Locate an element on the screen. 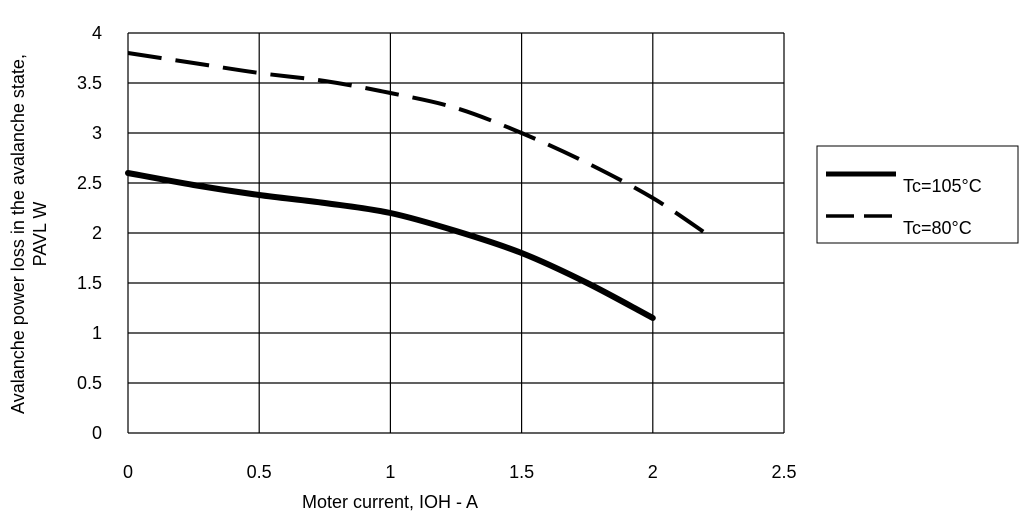 Image resolution: width=1023 pixels, height=519 pixels. legend: Tc=105°C Tc=80°C is located at coordinates (917, 194).